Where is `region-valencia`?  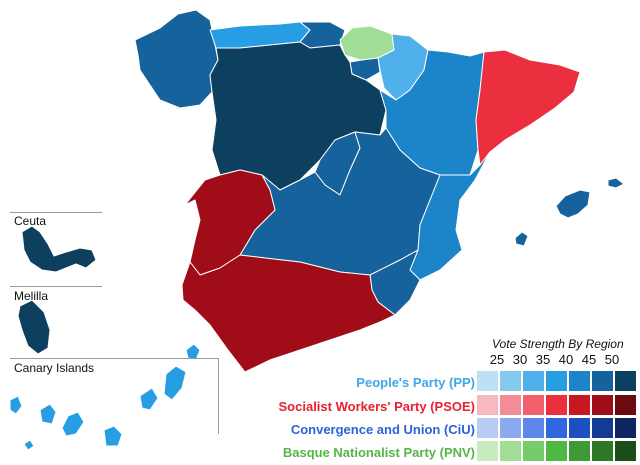 region-valencia is located at coordinates (450, 216).